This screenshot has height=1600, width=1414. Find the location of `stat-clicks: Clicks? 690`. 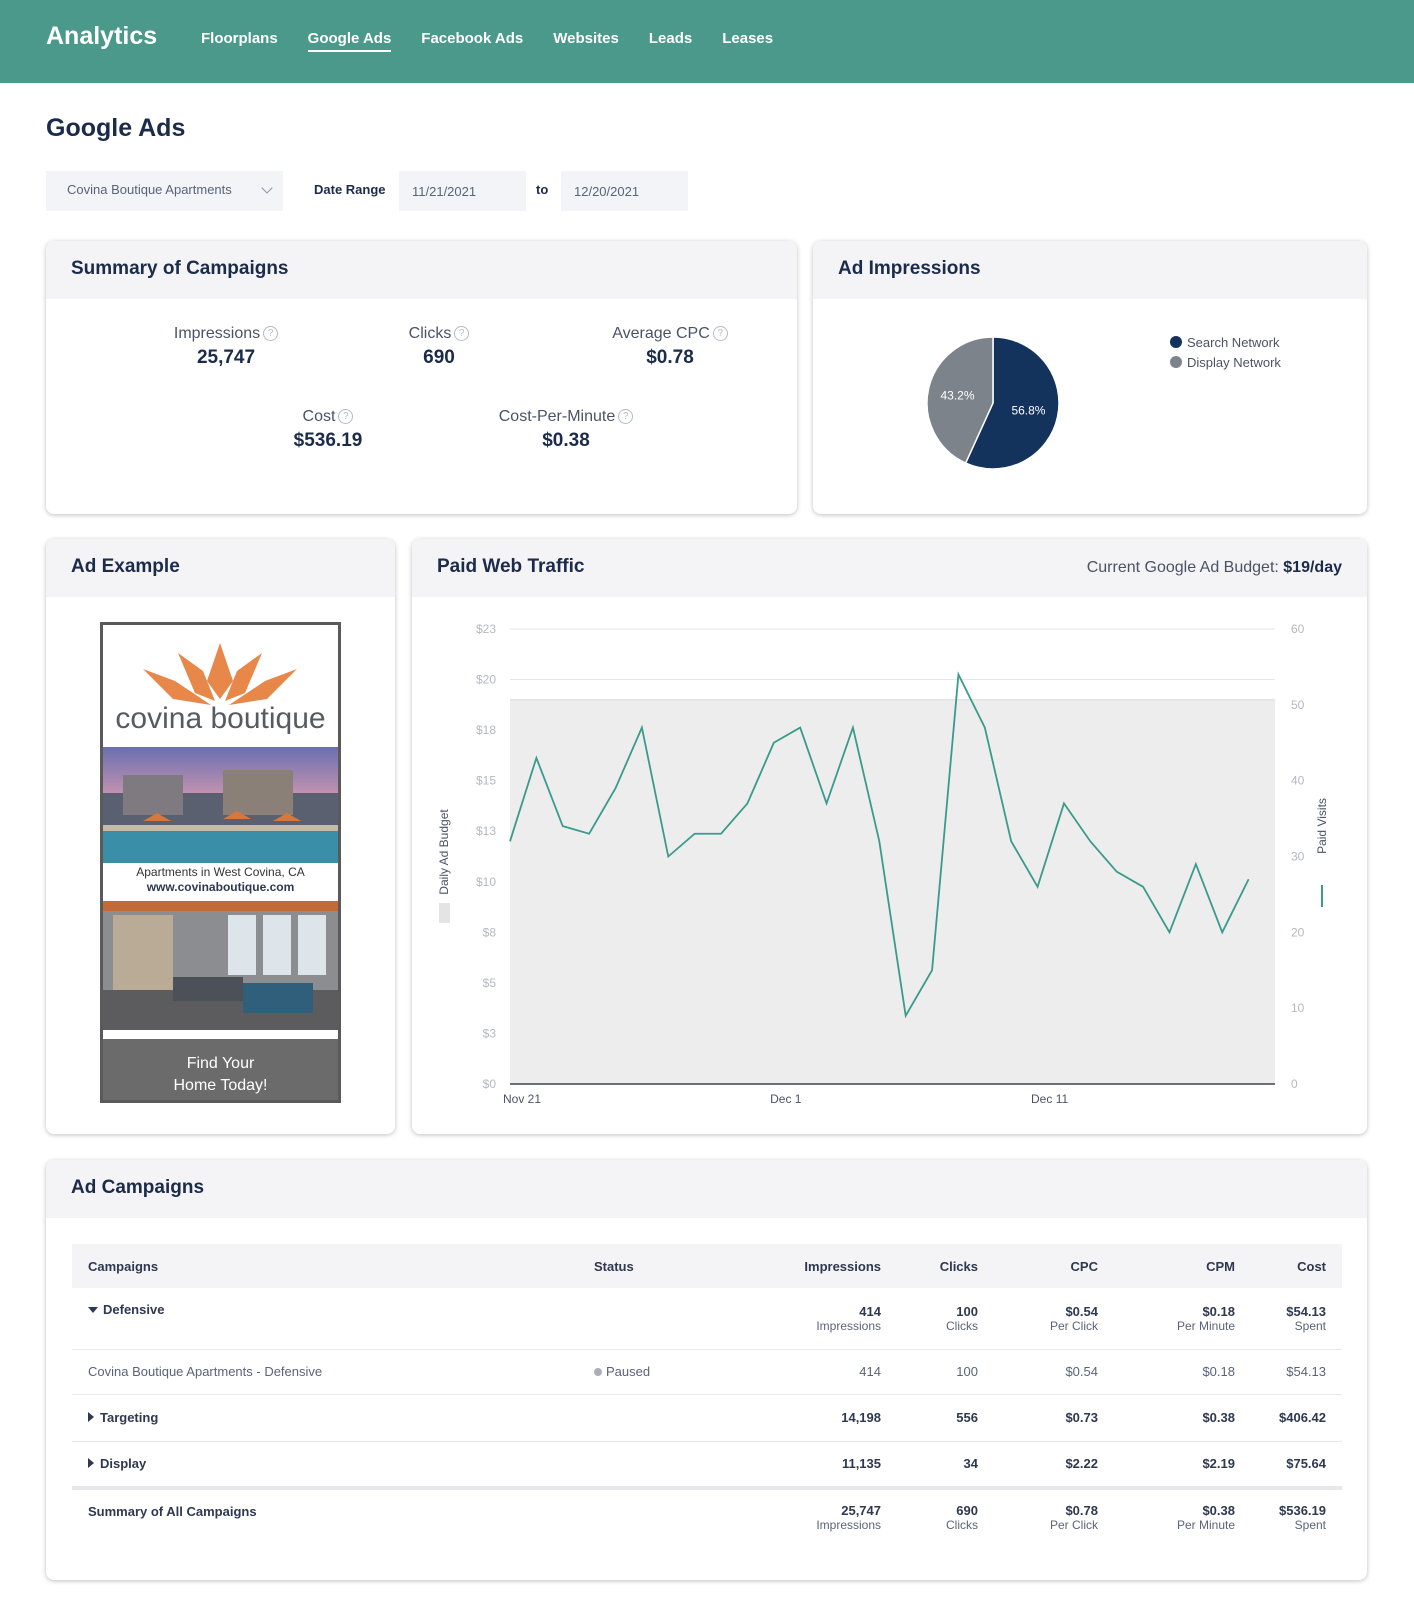

stat-clicks: Clicks? 690 is located at coordinates (439, 347).